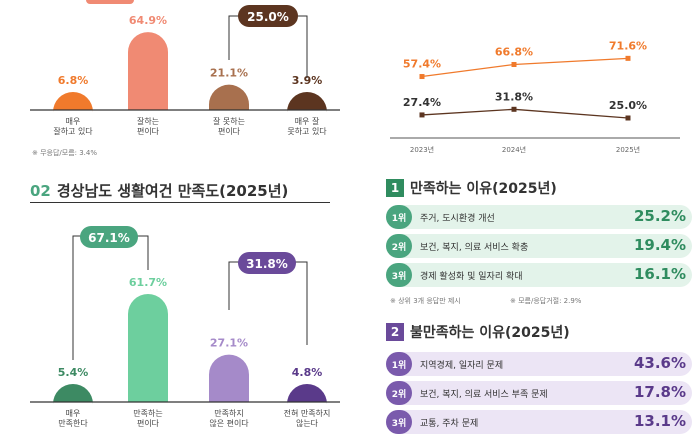 The image size is (700, 440). I want to click on bar-value-label: 21.1%, so click(229, 73).